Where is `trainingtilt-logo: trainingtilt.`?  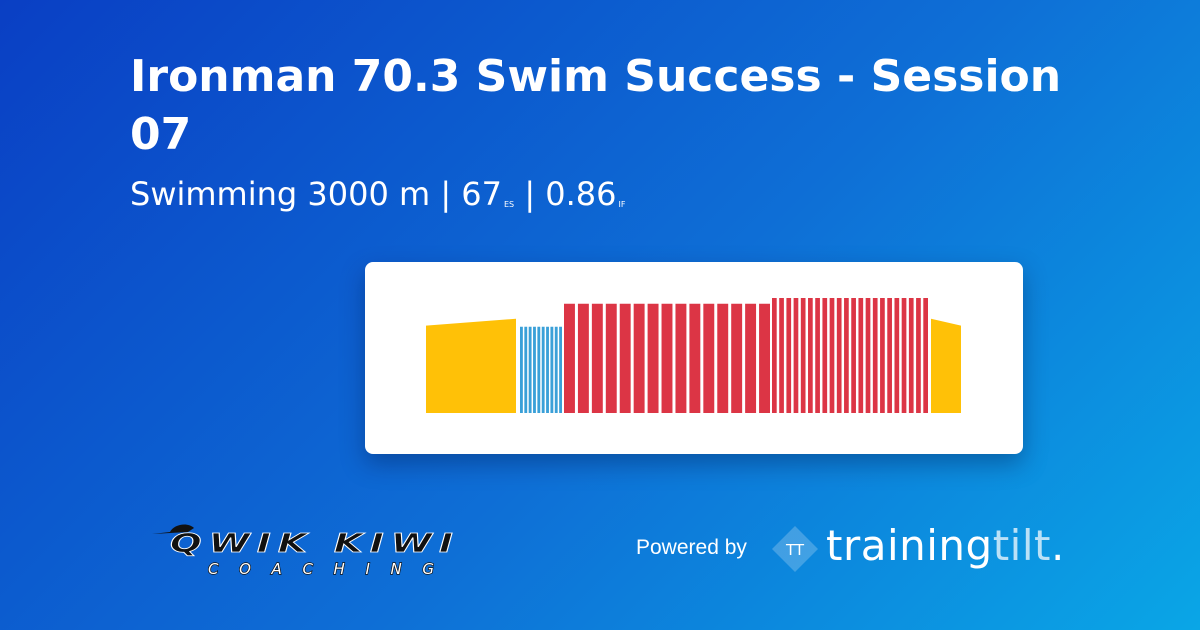 trainingtilt-logo: trainingtilt. is located at coordinates (945, 546).